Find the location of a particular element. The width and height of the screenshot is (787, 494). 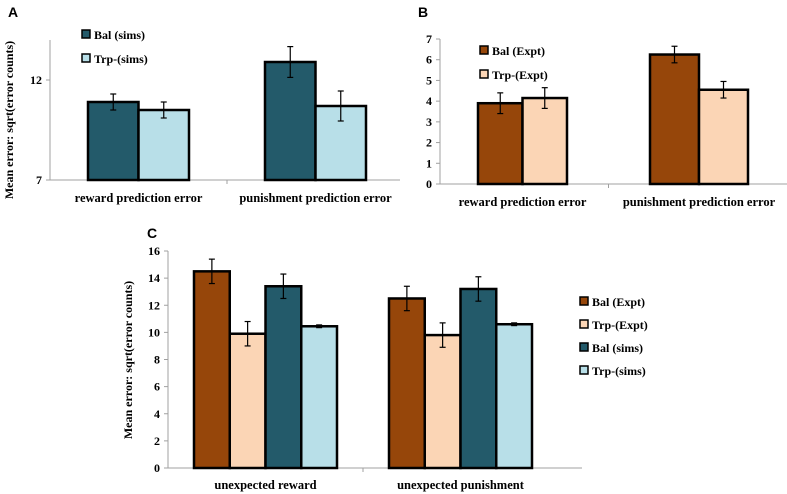

panel-label-b: B is located at coordinates (423, 12).